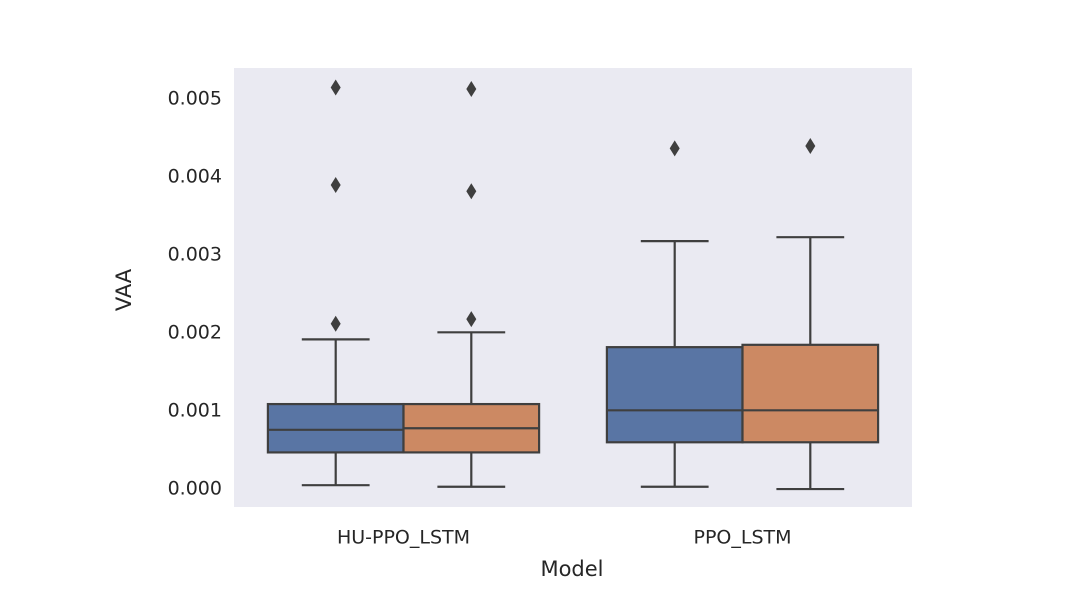 The width and height of the screenshot is (1067, 596). What do you see at coordinates (195, 177) in the screenshot?
I see `y-tick-label: 0.004` at bounding box center [195, 177].